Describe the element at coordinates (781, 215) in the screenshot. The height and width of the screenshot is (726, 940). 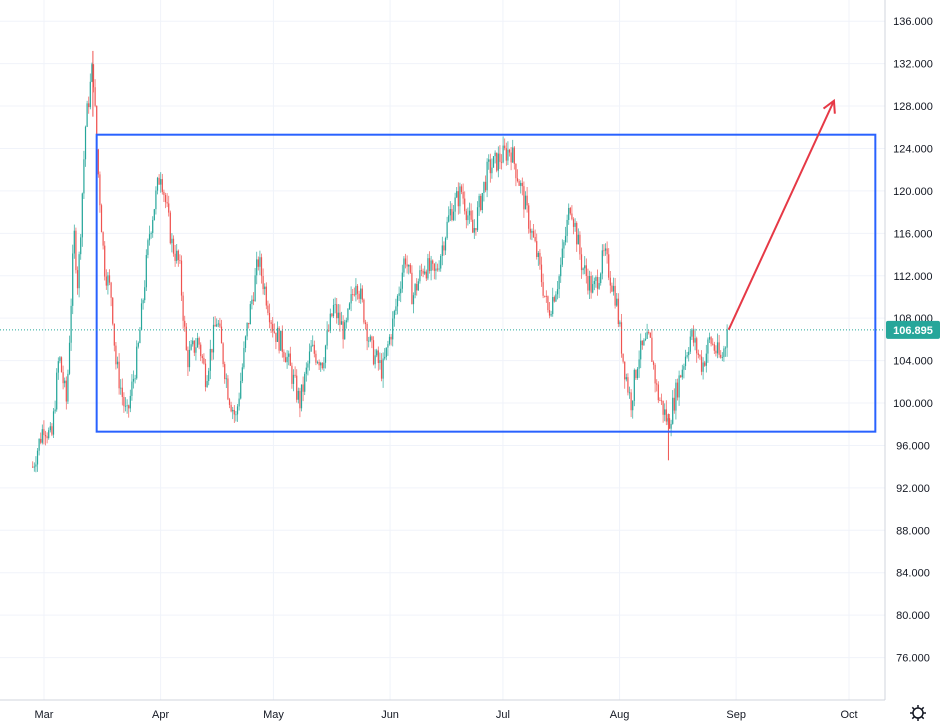
I see `trend-arrow` at that location.